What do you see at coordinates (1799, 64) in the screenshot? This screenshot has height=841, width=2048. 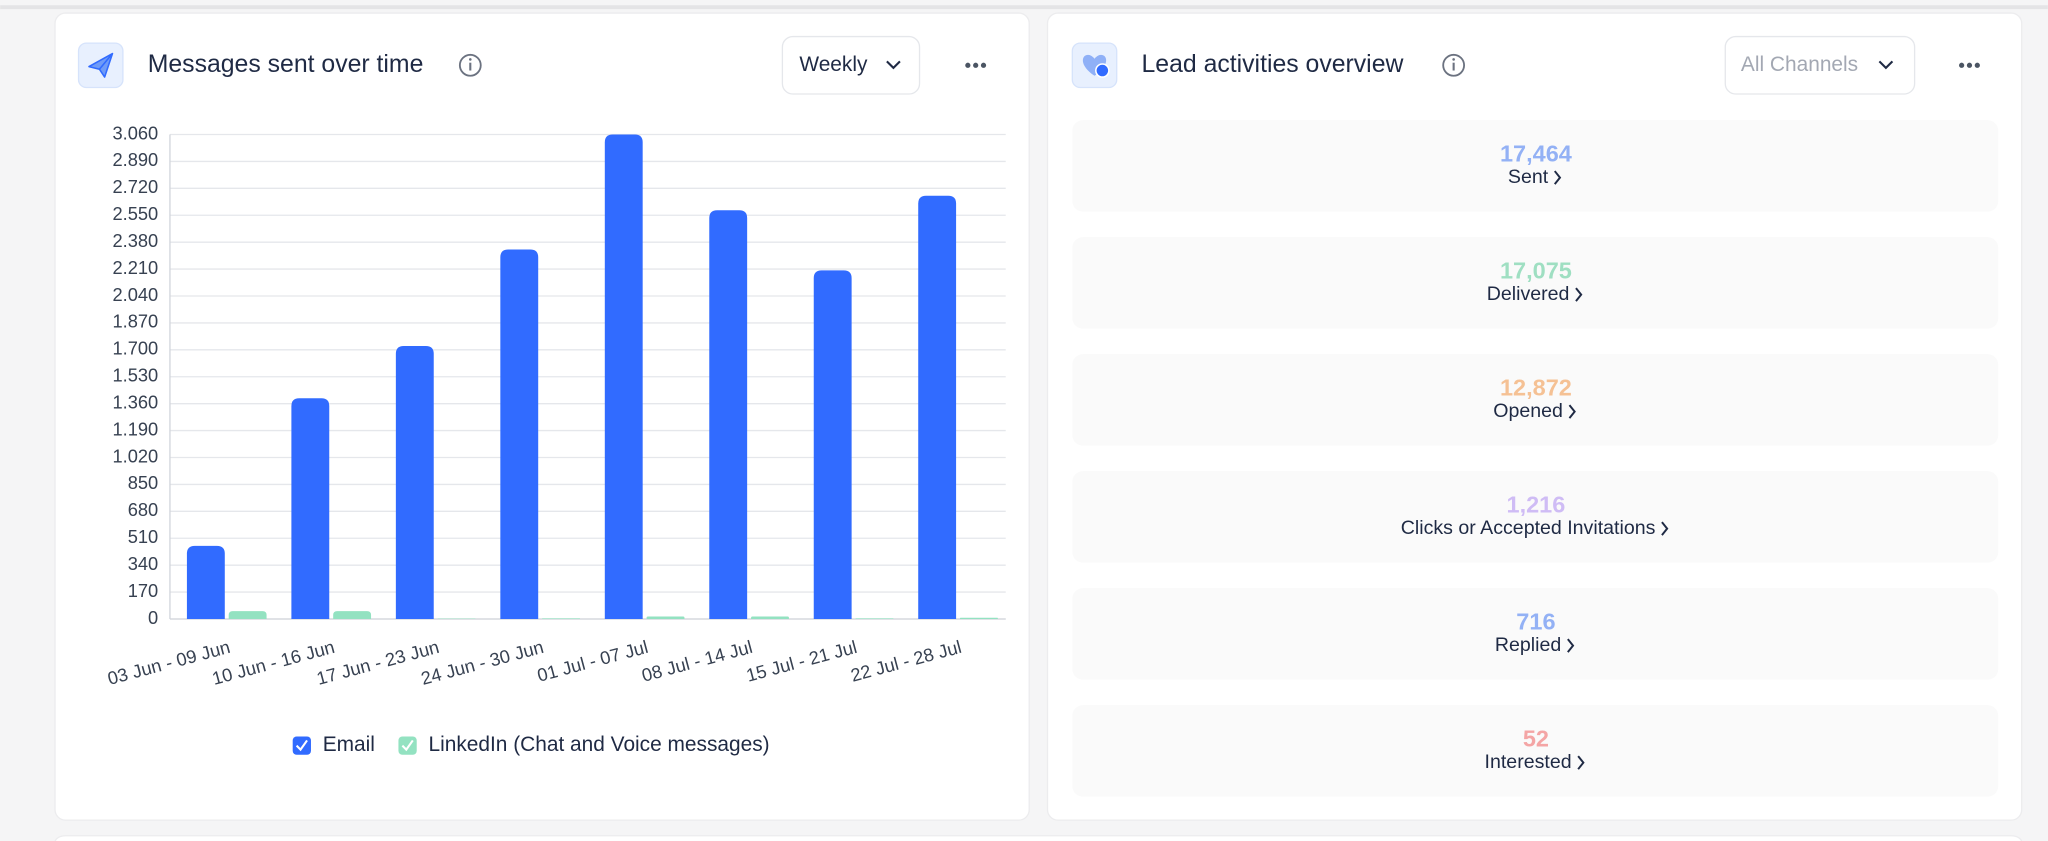 I see `dropdown-value: All Channels` at bounding box center [1799, 64].